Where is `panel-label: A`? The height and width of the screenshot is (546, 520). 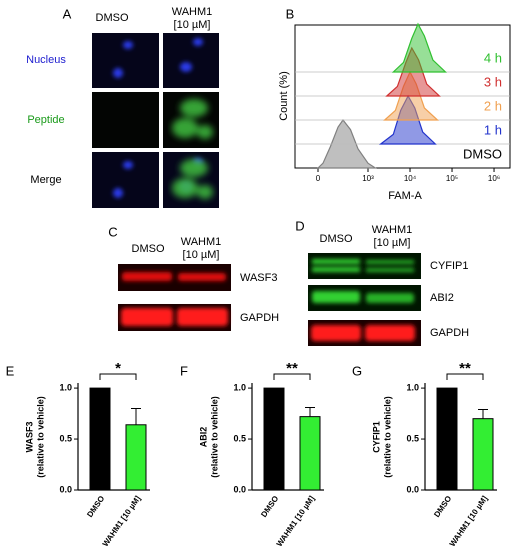 panel-label: A is located at coordinates (67, 13).